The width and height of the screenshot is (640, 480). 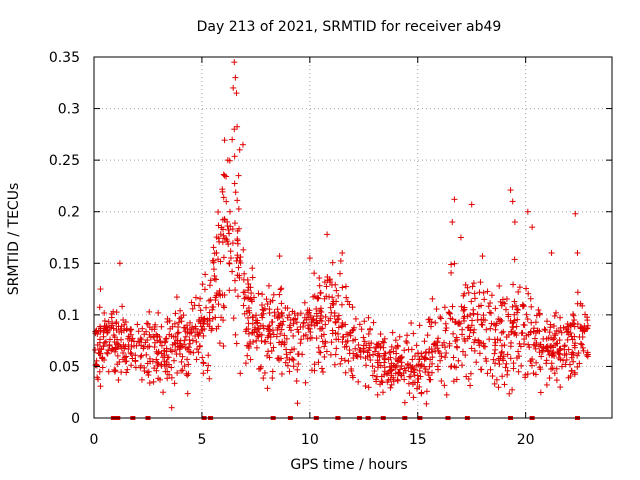 What do you see at coordinates (310, 440) in the screenshot?
I see `x-tick-label: 10` at bounding box center [310, 440].